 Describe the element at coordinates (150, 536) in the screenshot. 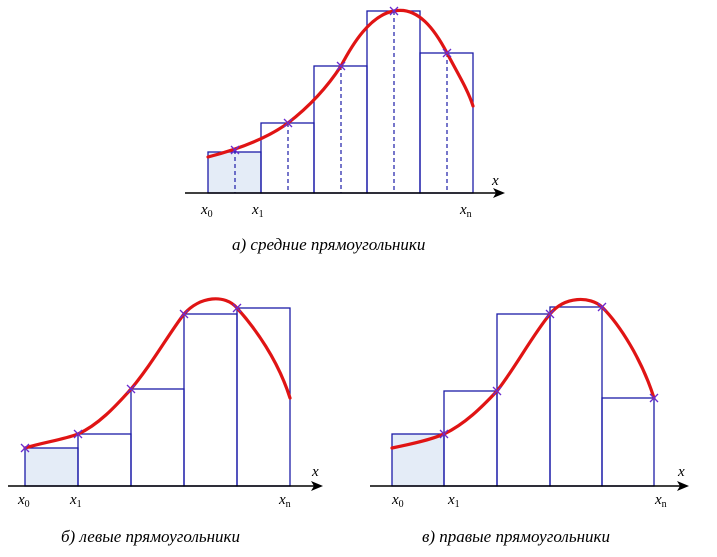

I see `caption-b: б) левые прямоугольники` at that location.